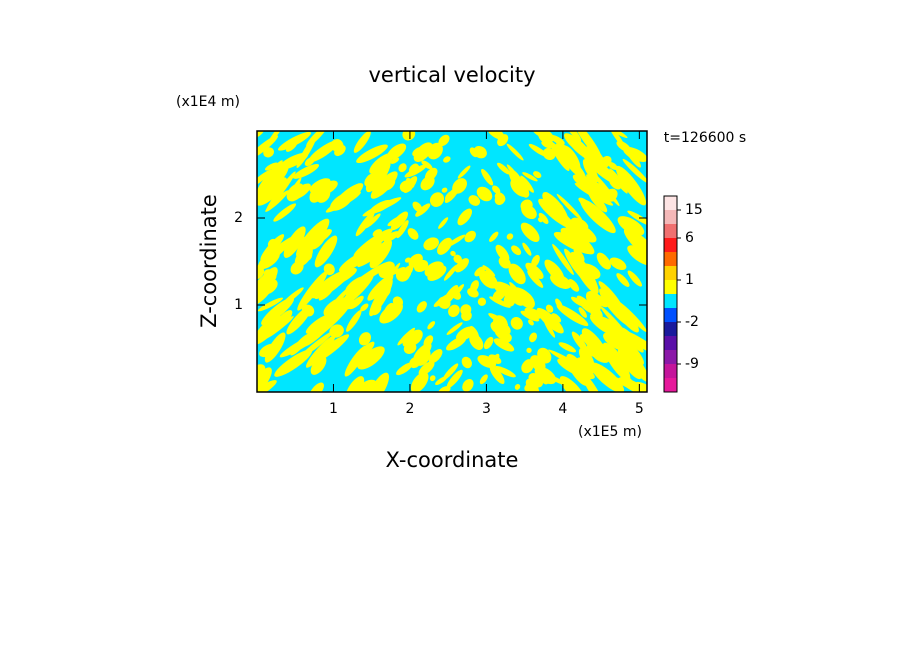 This screenshot has width=904, height=654. I want to click on y-tick-label: 2, so click(238, 218).